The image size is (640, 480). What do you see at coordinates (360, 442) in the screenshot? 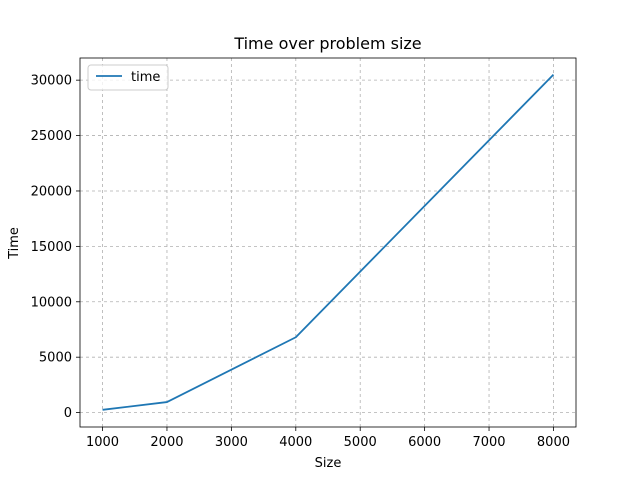
I see `x-tick-label: 5000` at bounding box center [360, 442].